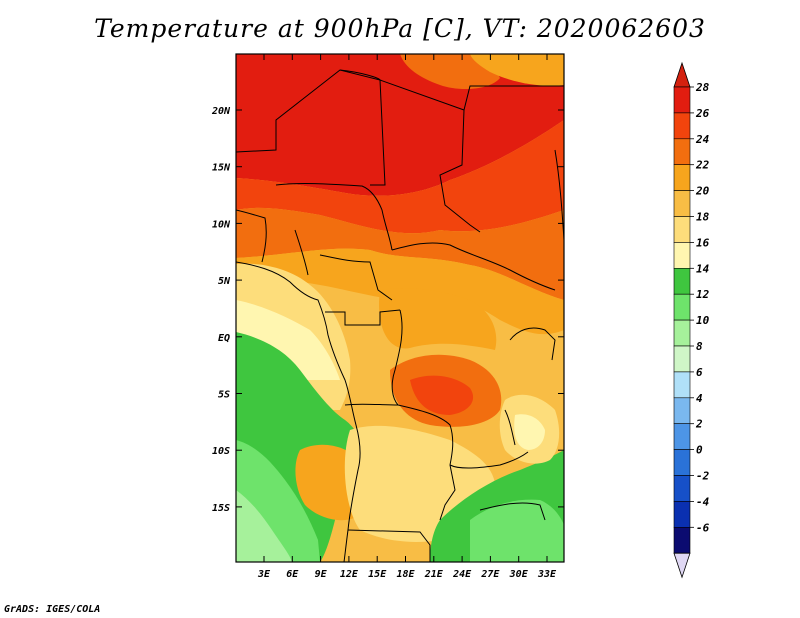 The height and width of the screenshot is (618, 800). I want to click on lat-label: 15S, so click(221, 508).